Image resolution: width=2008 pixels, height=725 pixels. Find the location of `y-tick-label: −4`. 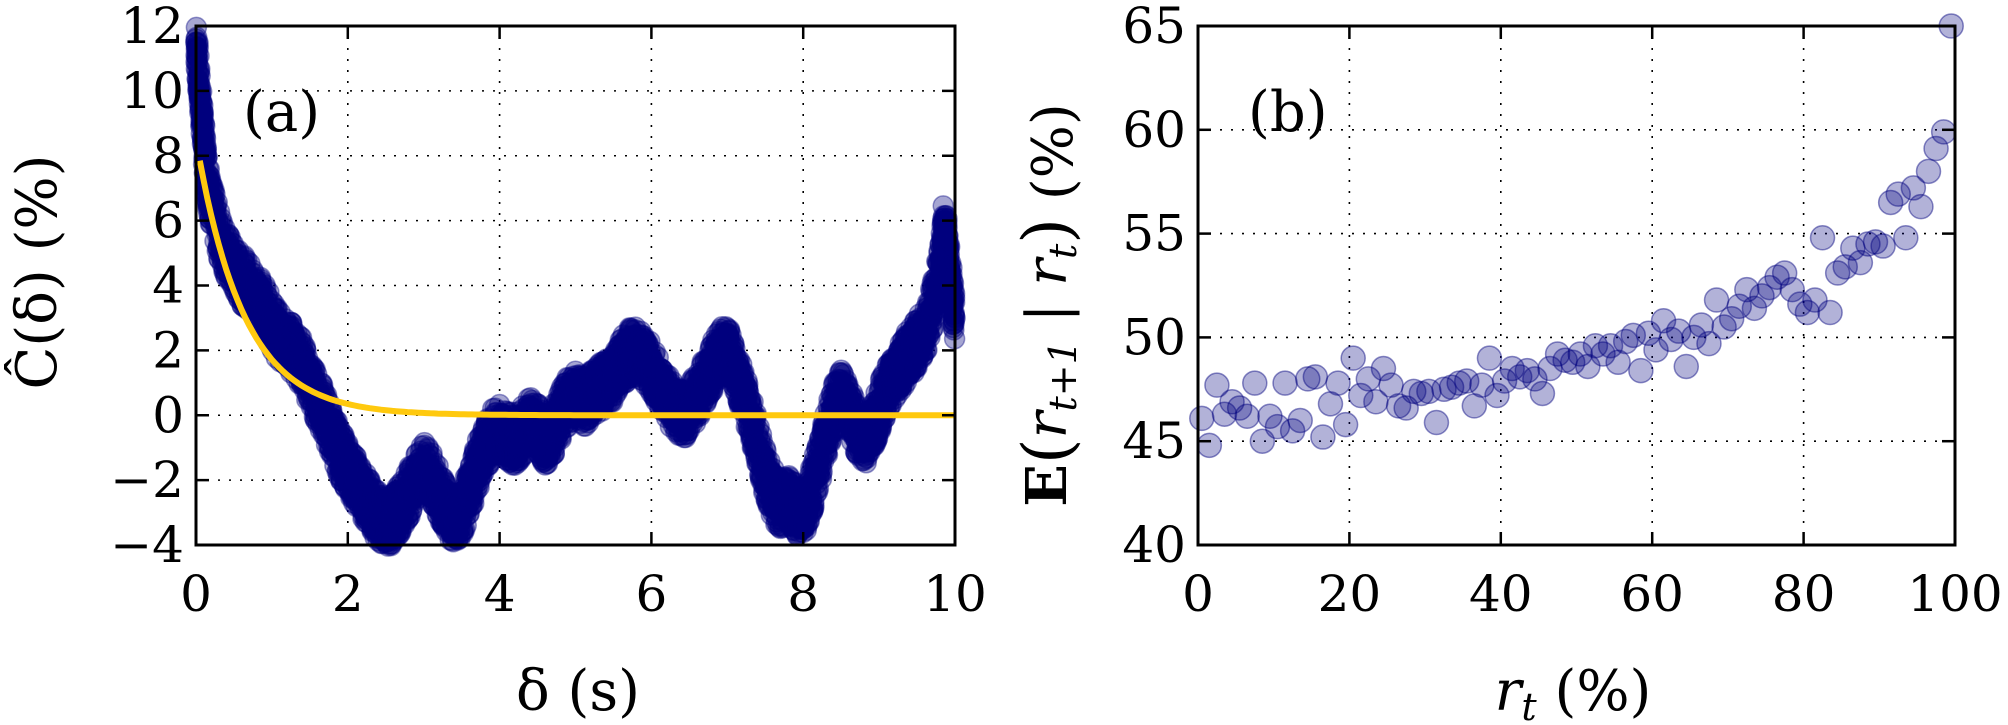

y-tick-label: −4 is located at coordinates (147, 545).